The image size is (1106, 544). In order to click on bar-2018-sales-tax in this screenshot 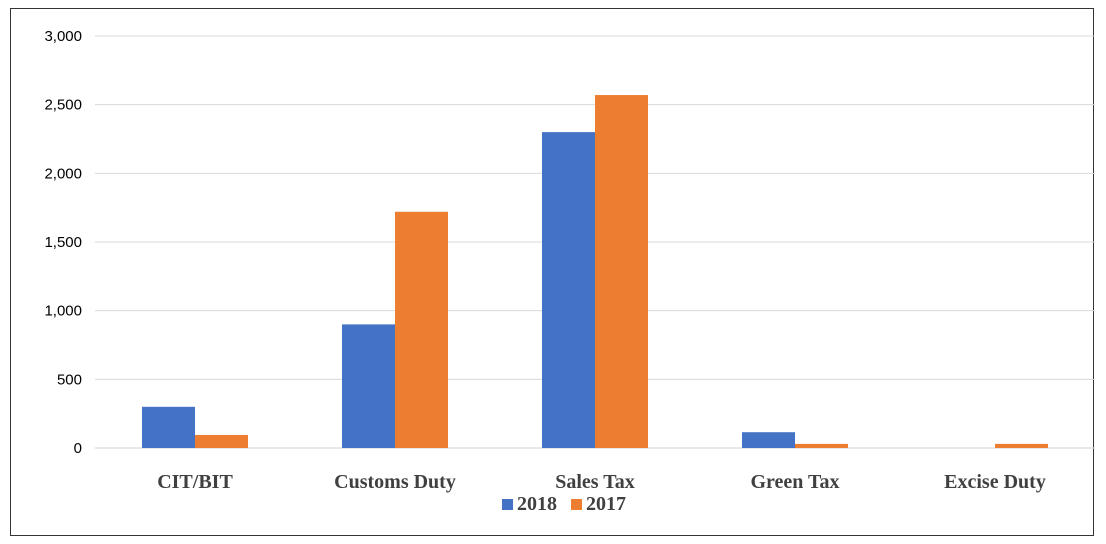, I will do `click(568, 290)`.